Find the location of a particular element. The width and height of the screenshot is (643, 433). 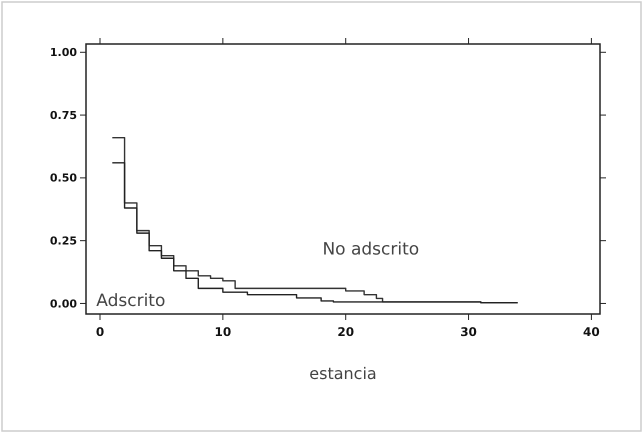

series-label: No adscrito is located at coordinates (371, 250).